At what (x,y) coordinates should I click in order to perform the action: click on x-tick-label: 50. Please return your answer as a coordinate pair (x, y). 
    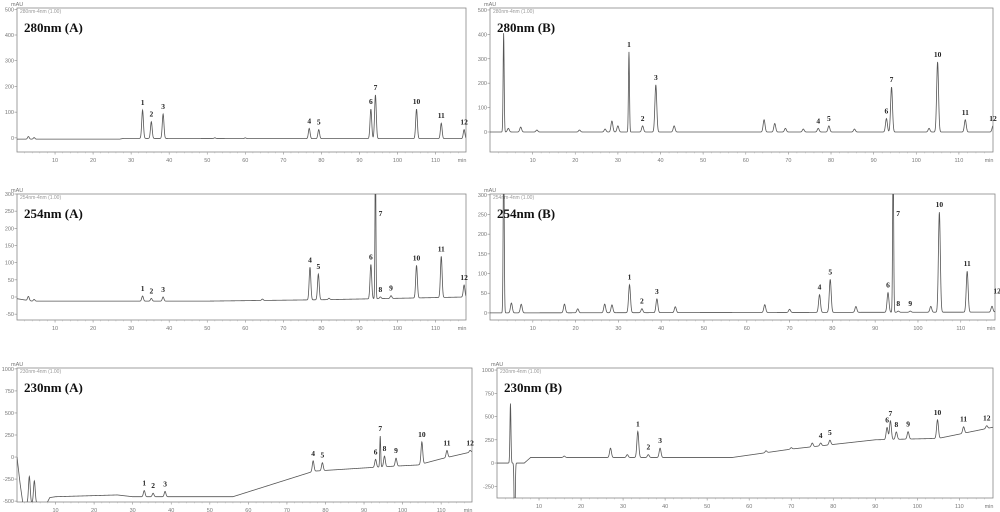
    Looking at the image, I should click on (704, 329).